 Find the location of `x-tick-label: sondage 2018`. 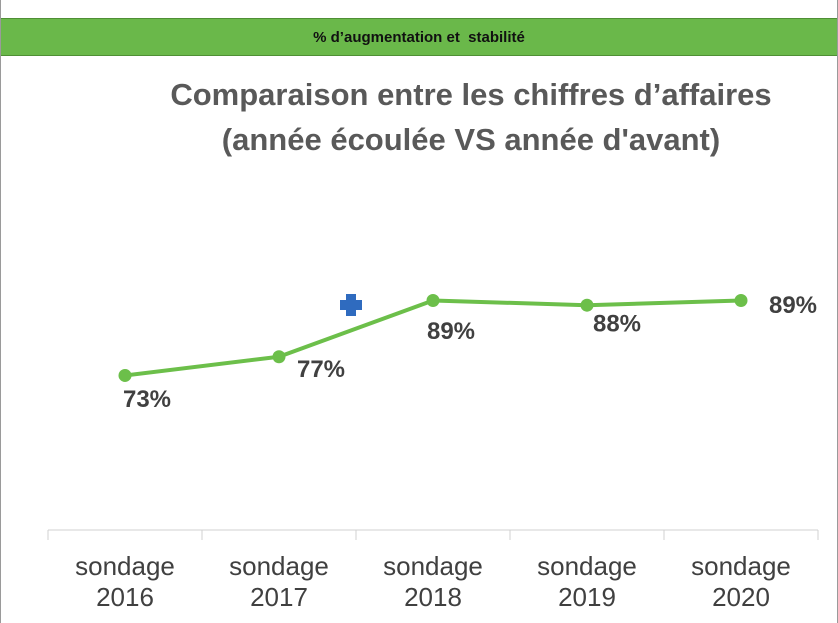

x-tick-label: sondage 2018 is located at coordinates (433, 581).